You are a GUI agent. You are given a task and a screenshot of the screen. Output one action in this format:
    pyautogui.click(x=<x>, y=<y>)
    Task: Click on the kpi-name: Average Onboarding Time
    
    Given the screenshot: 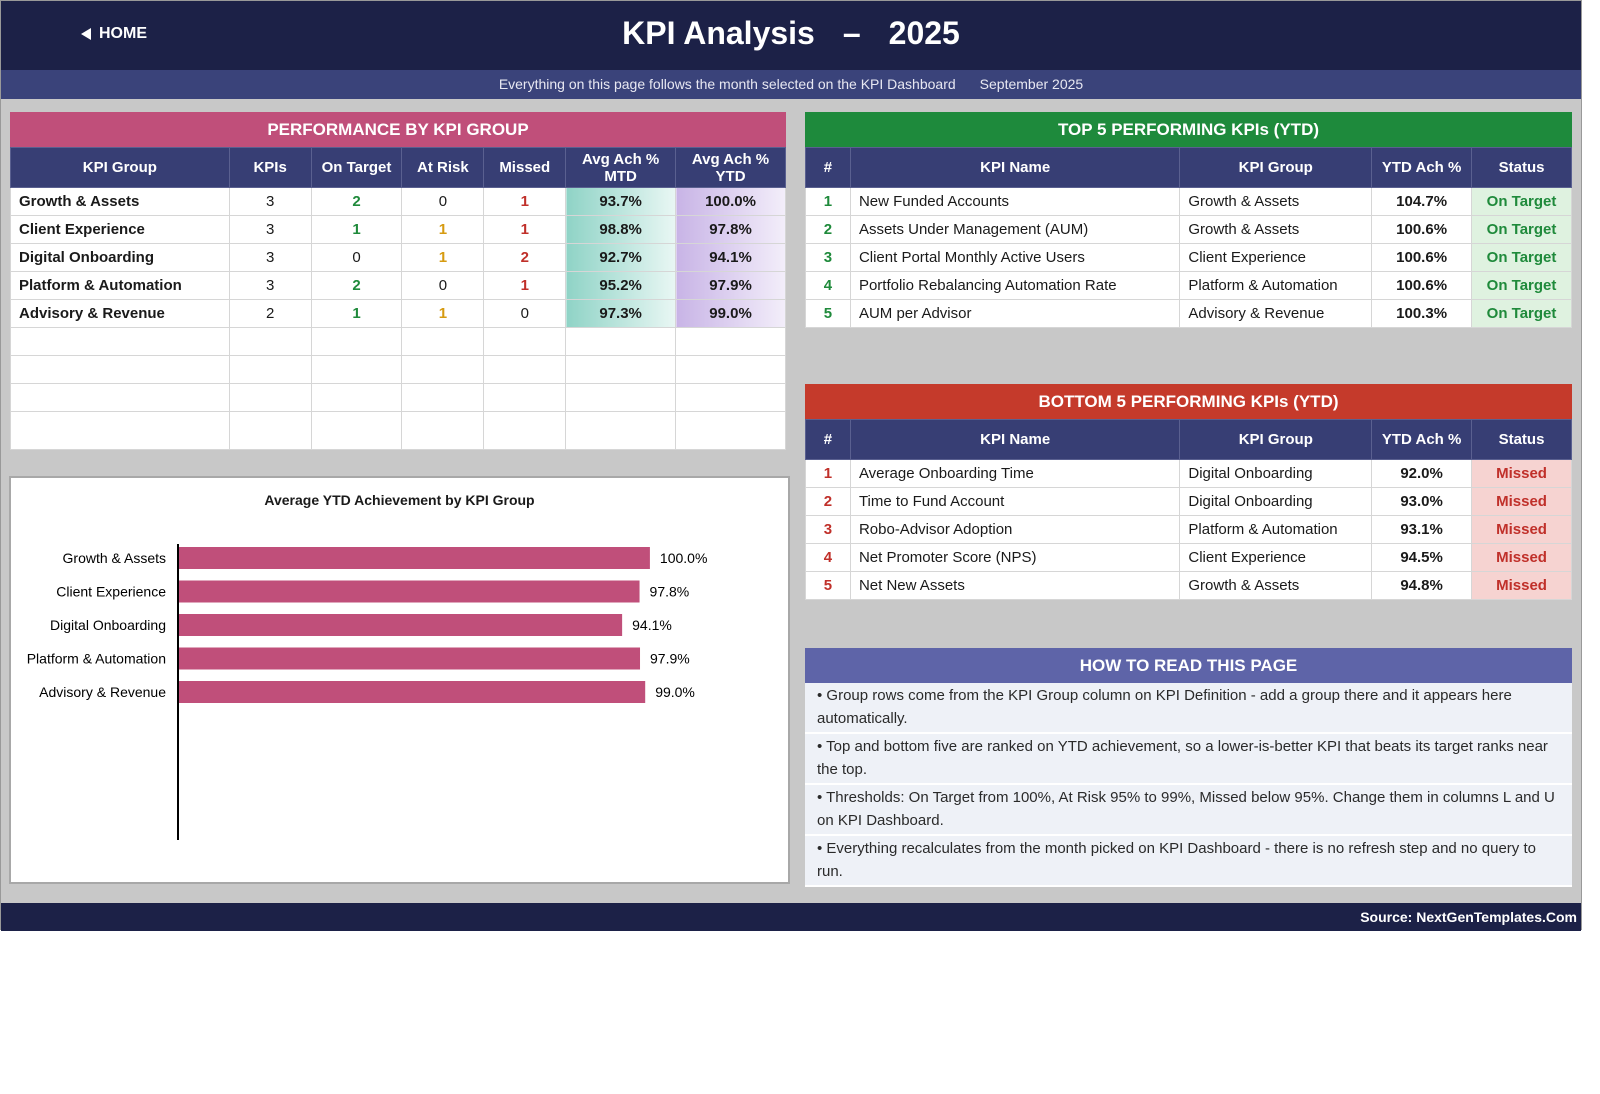 What is the action you would take?
    pyautogui.click(x=1015, y=473)
    